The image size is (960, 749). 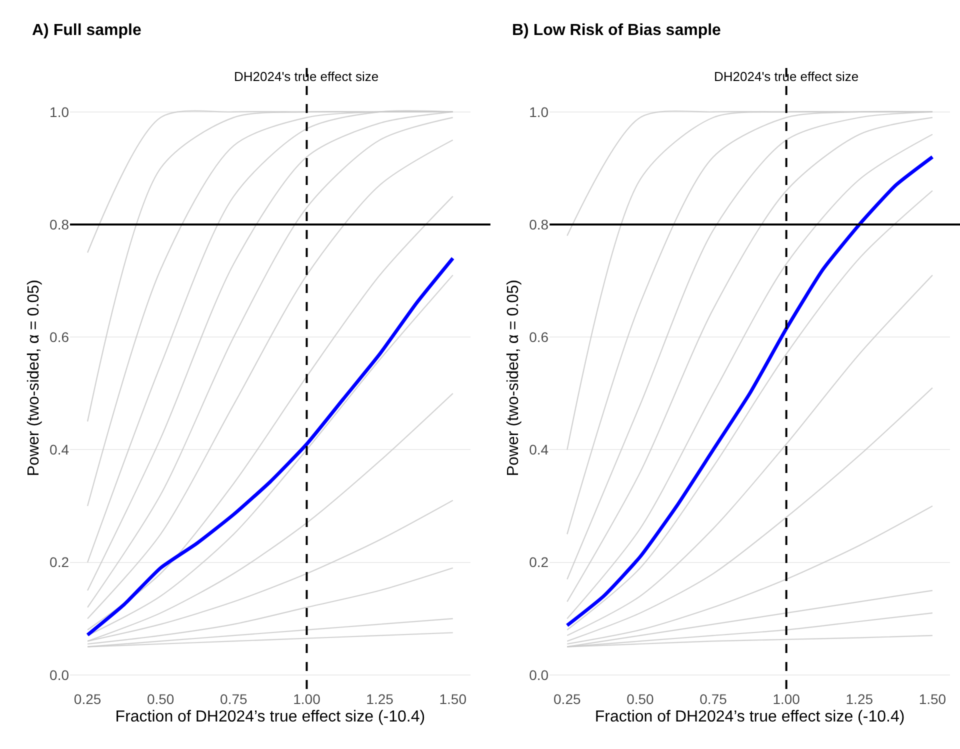 I want to click on chart-title: B) Low Risk of Bias sample, so click(x=617, y=30).